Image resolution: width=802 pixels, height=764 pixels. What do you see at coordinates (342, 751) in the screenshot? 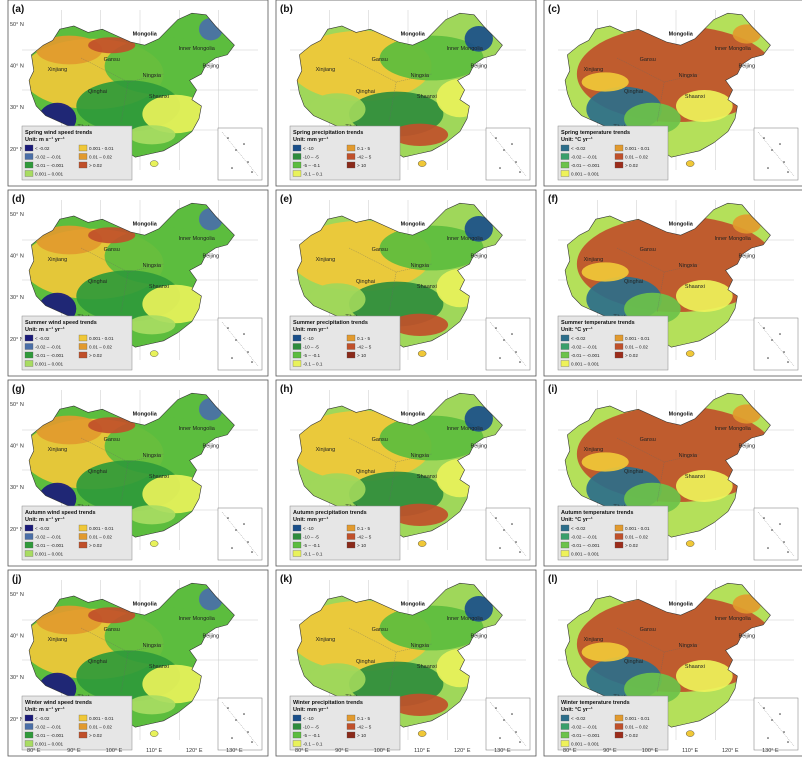
I see `lon-tick-label: 90° E` at bounding box center [342, 751].